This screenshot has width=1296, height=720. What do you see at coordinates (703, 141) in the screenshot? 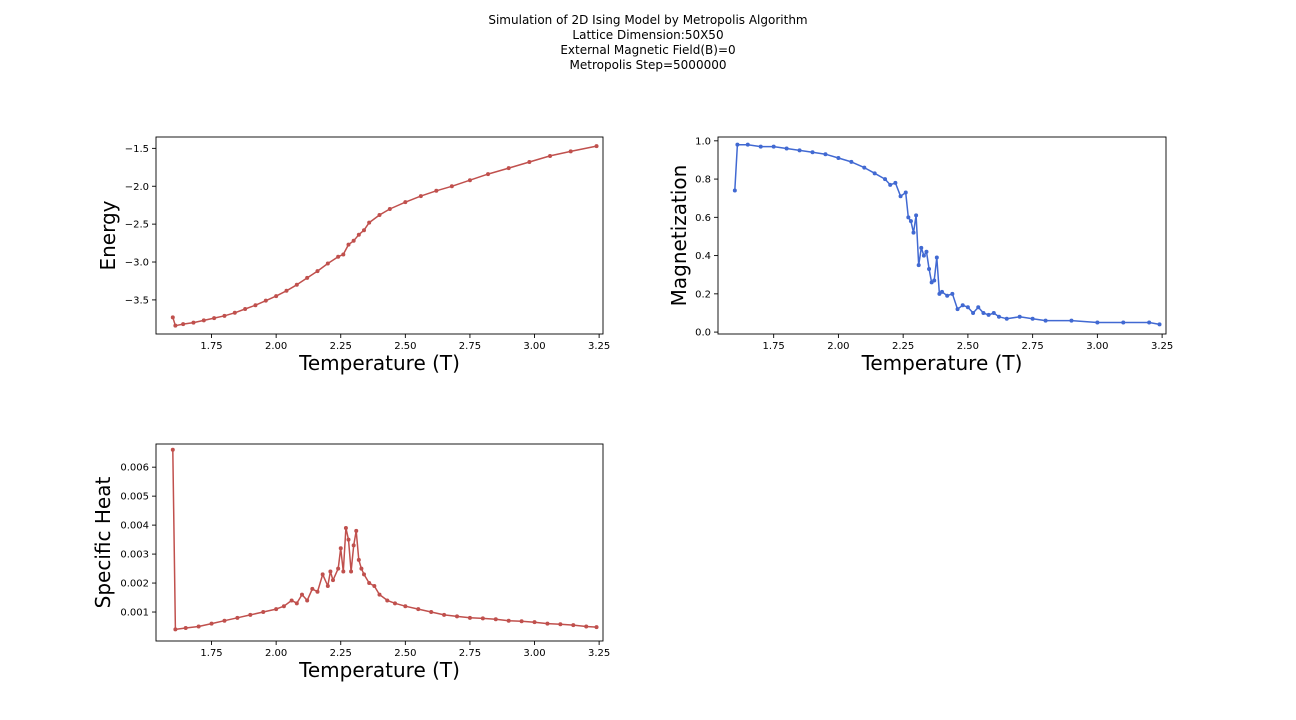
I see `magnetization-y-tick-label: 1.0` at bounding box center [703, 141].